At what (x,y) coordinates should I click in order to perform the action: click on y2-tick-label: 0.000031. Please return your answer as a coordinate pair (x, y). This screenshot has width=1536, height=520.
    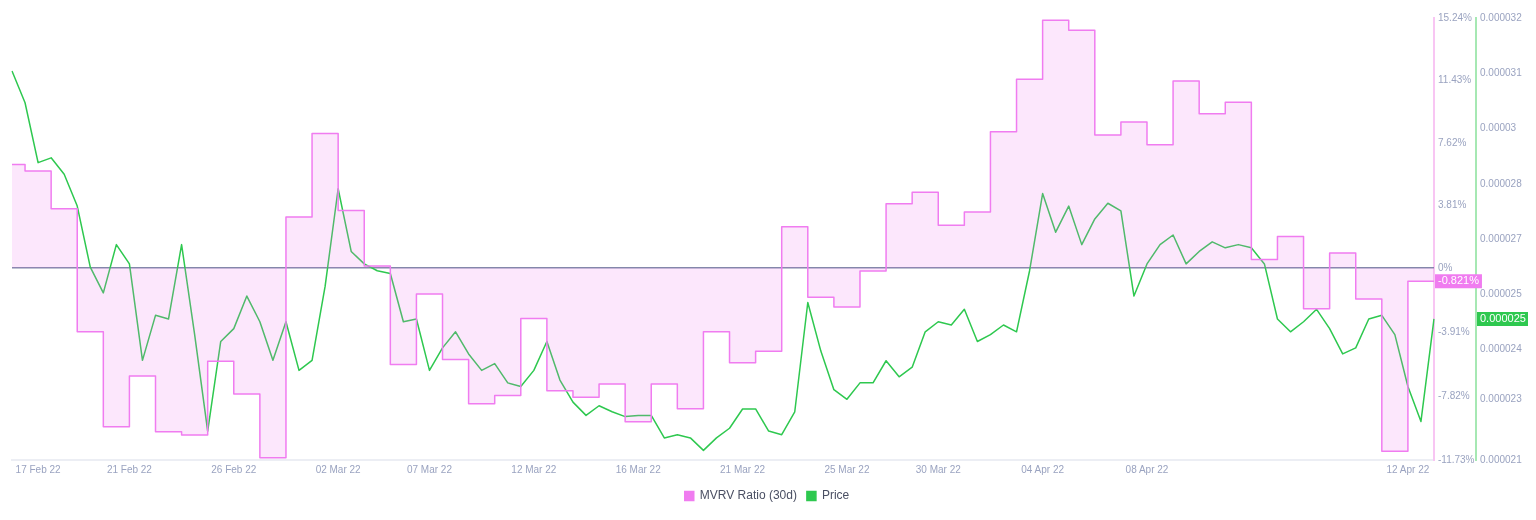
    Looking at the image, I should click on (1501, 72).